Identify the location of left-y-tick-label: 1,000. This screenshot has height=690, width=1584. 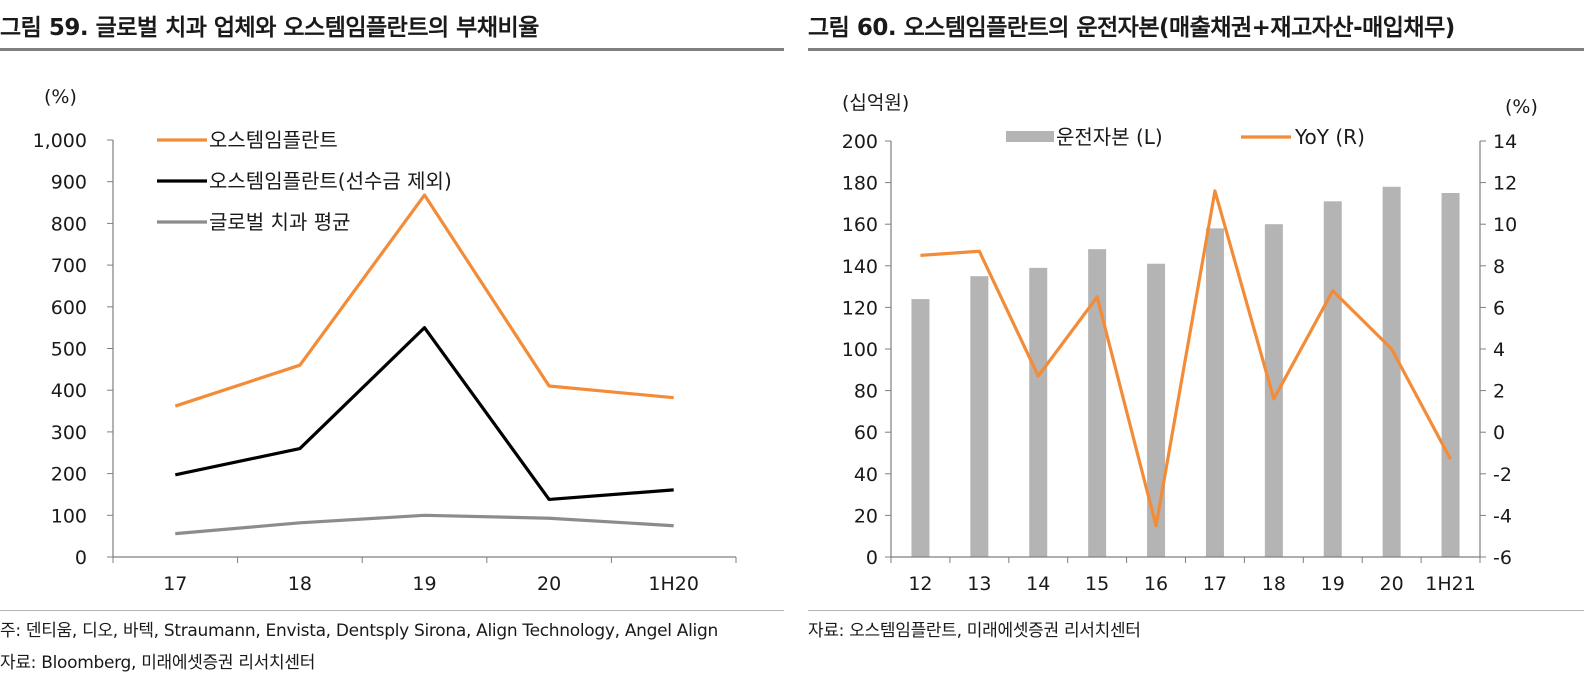
(60, 141).